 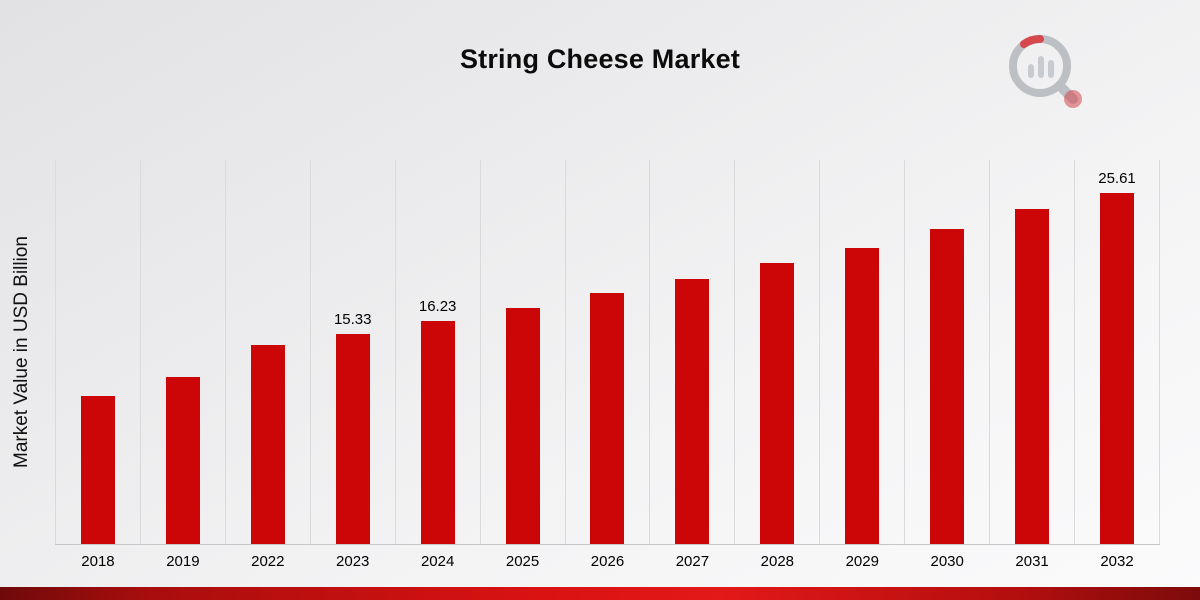 I want to click on chart-category-2028: 2028, so click(x=776, y=365).